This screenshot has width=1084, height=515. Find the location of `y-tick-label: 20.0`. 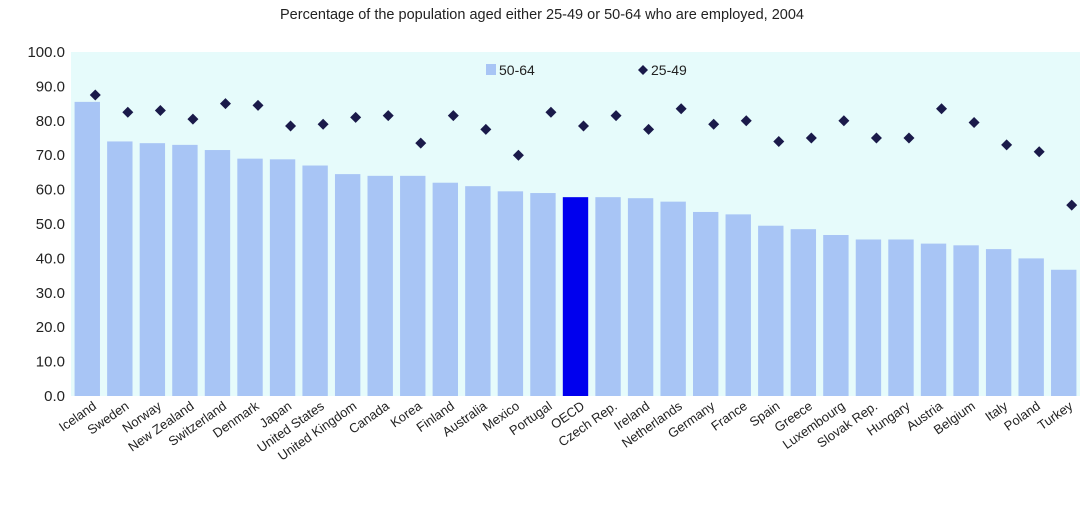

y-tick-label: 20.0 is located at coordinates (50, 327).